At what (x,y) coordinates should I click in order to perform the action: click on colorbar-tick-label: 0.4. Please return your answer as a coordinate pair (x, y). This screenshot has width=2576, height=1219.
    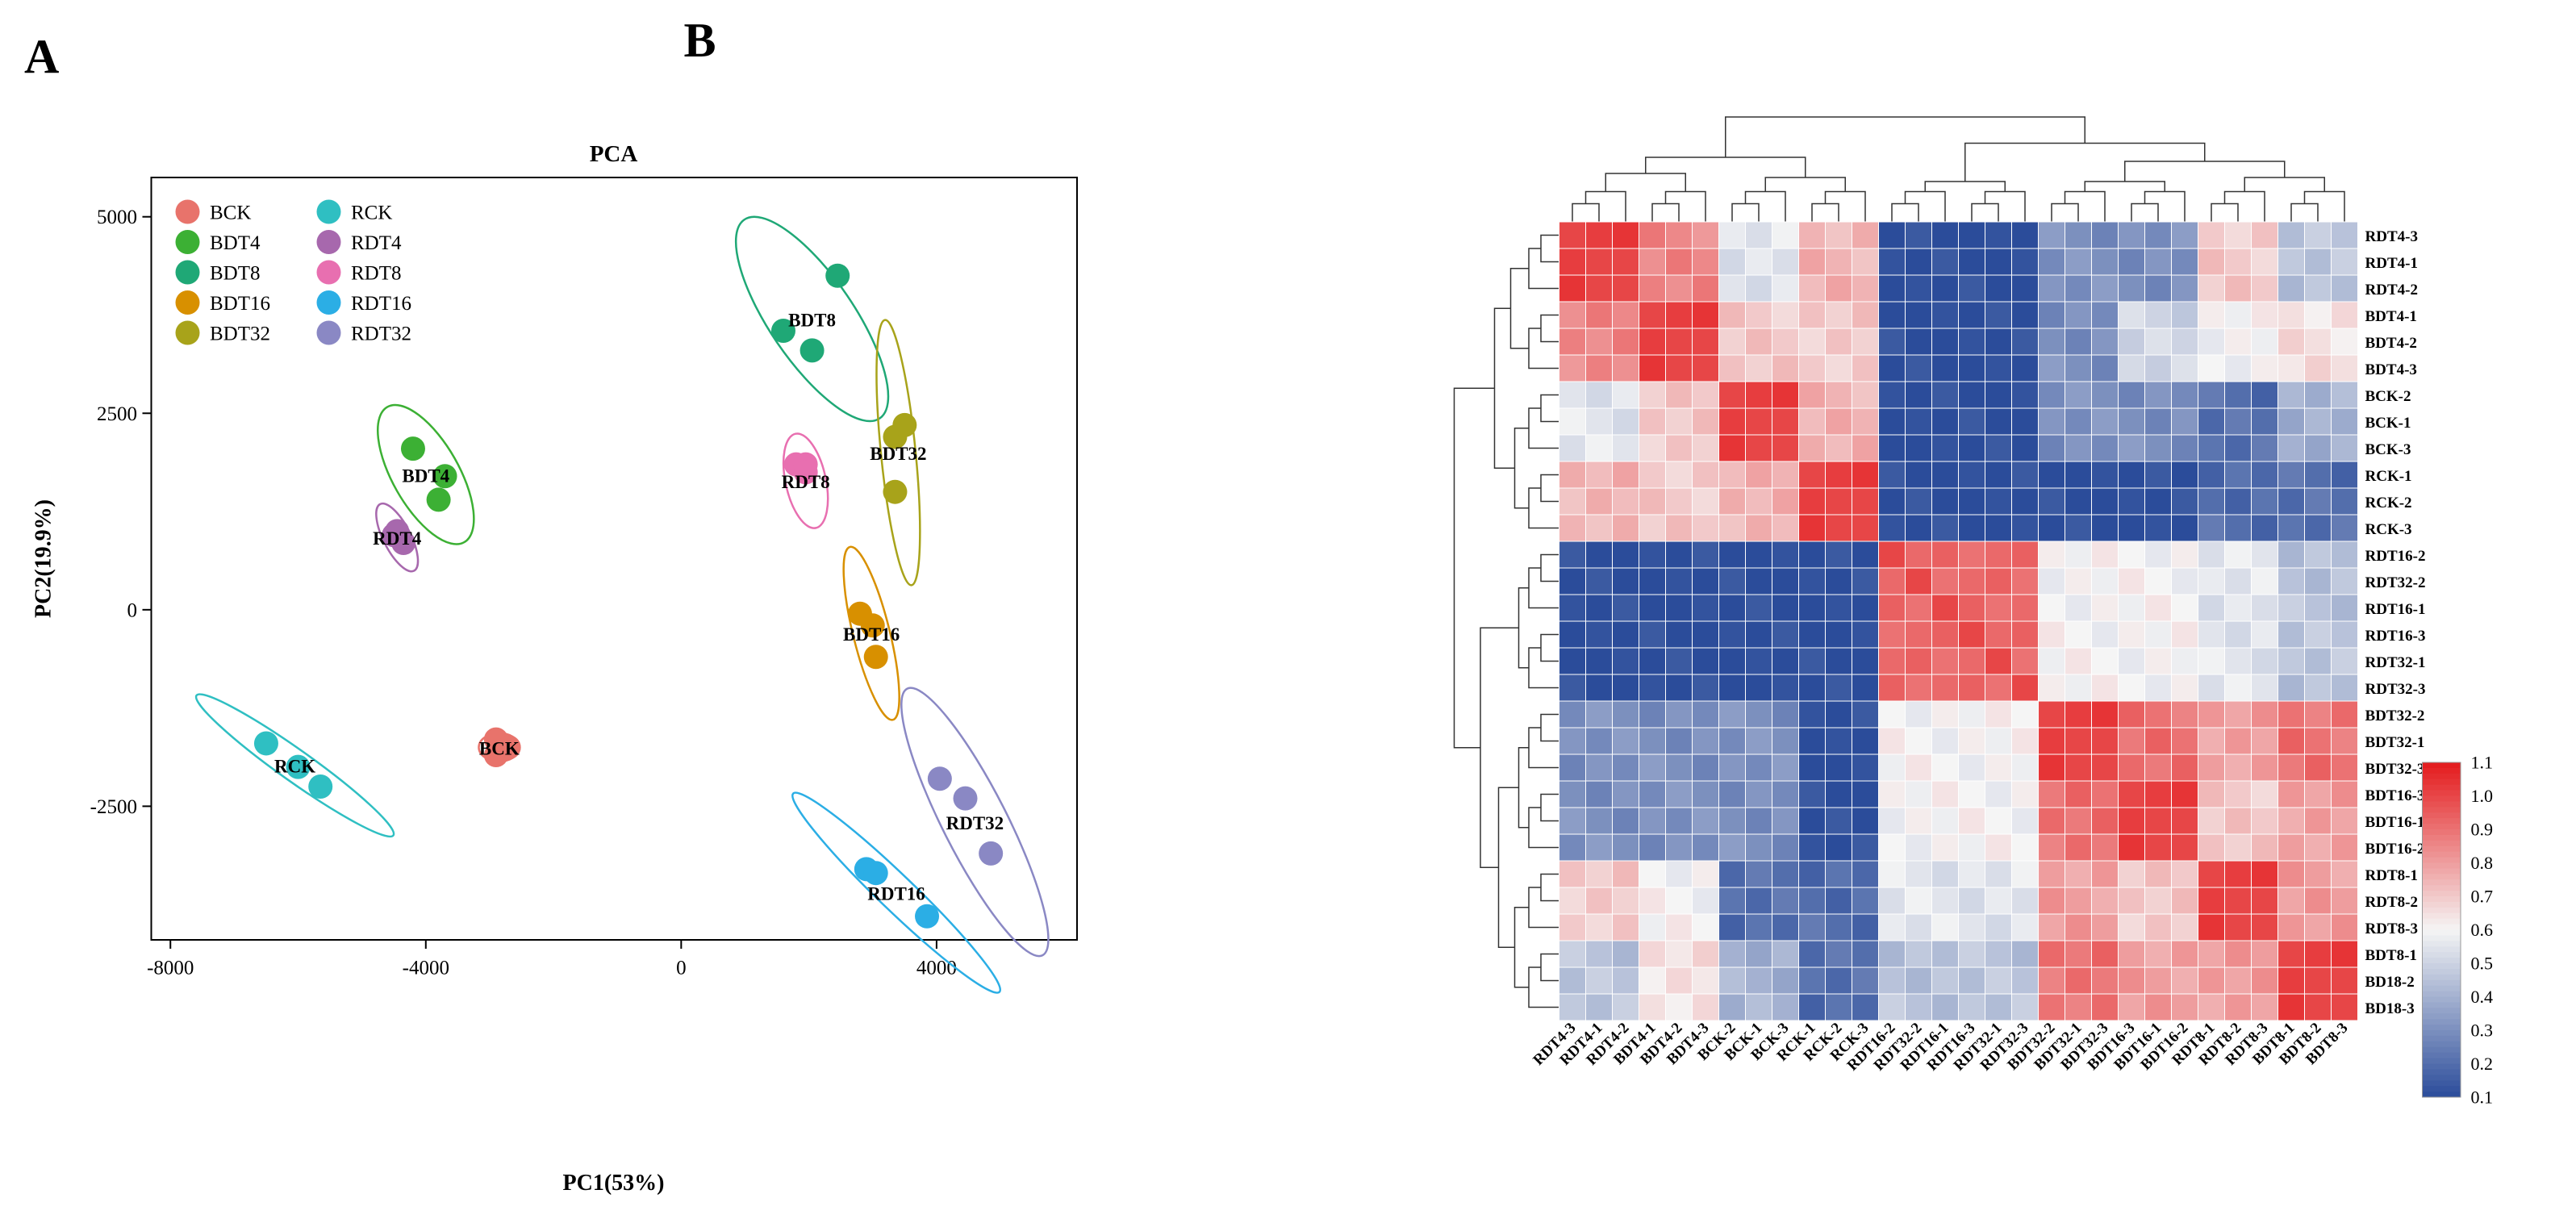
    Looking at the image, I should click on (2482, 997).